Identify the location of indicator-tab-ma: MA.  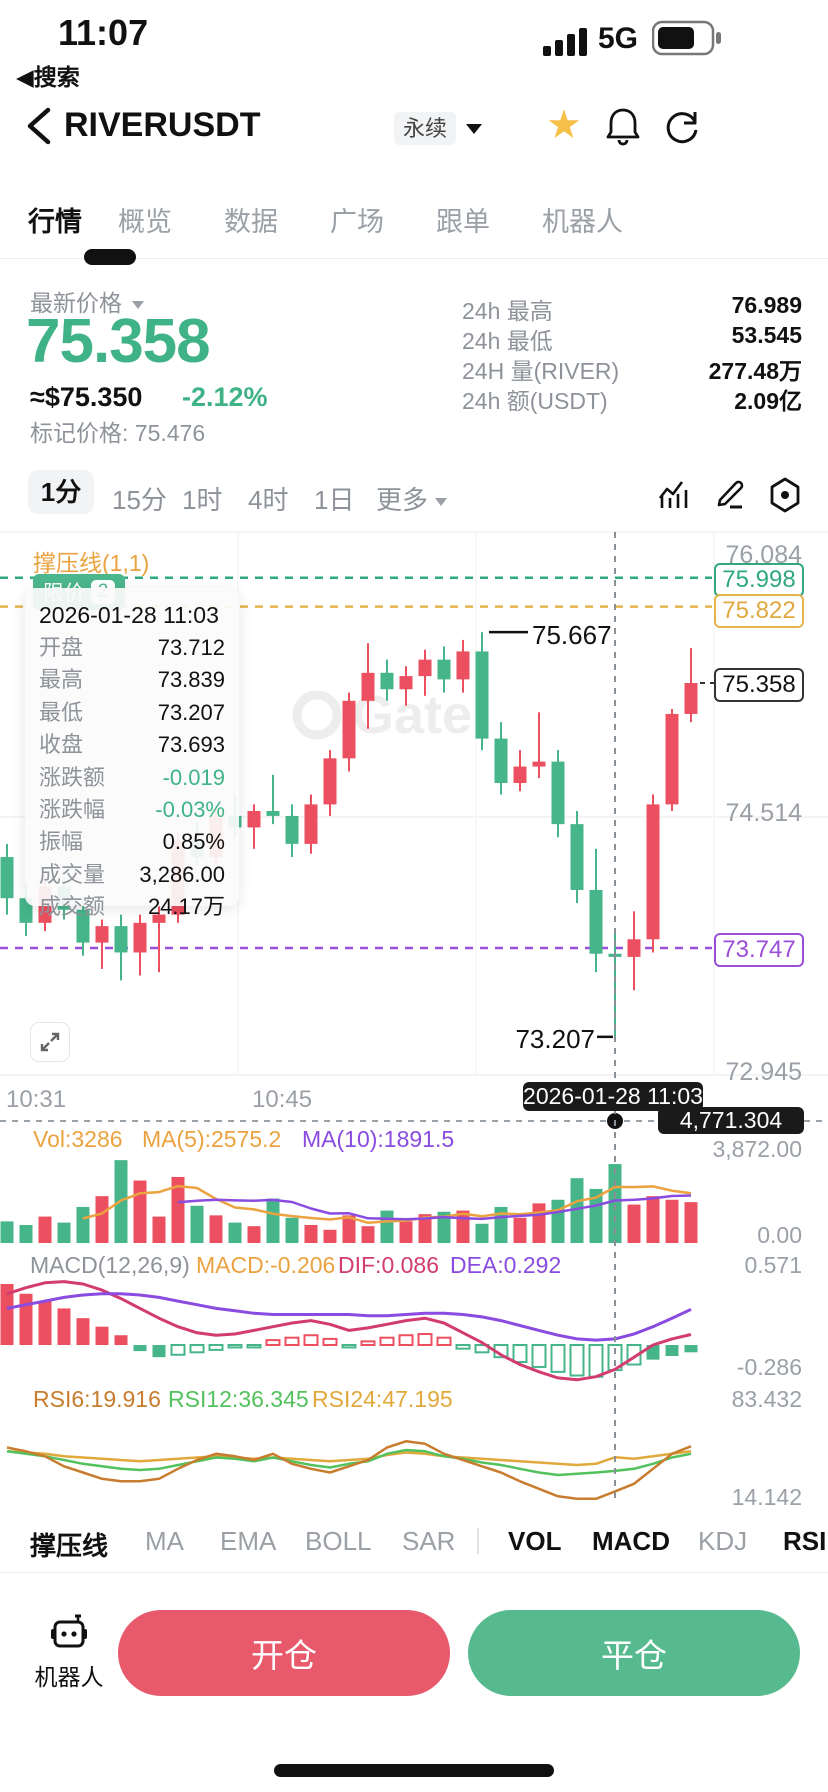
(164, 1541).